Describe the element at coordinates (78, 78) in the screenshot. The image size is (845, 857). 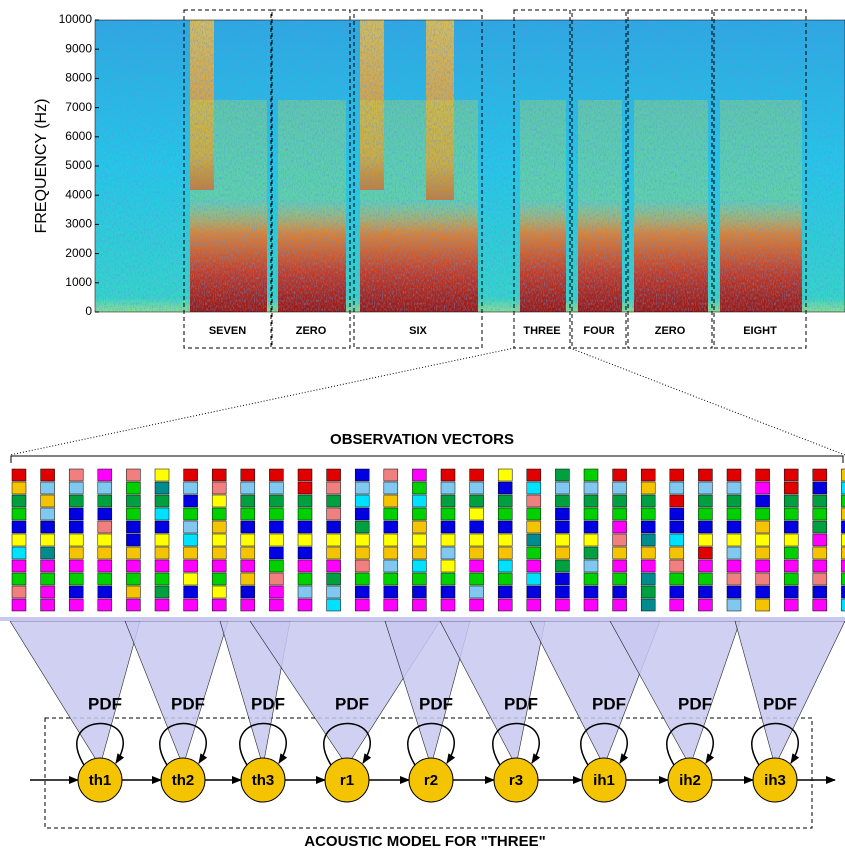
I see `y-tick-label: 8000` at that location.